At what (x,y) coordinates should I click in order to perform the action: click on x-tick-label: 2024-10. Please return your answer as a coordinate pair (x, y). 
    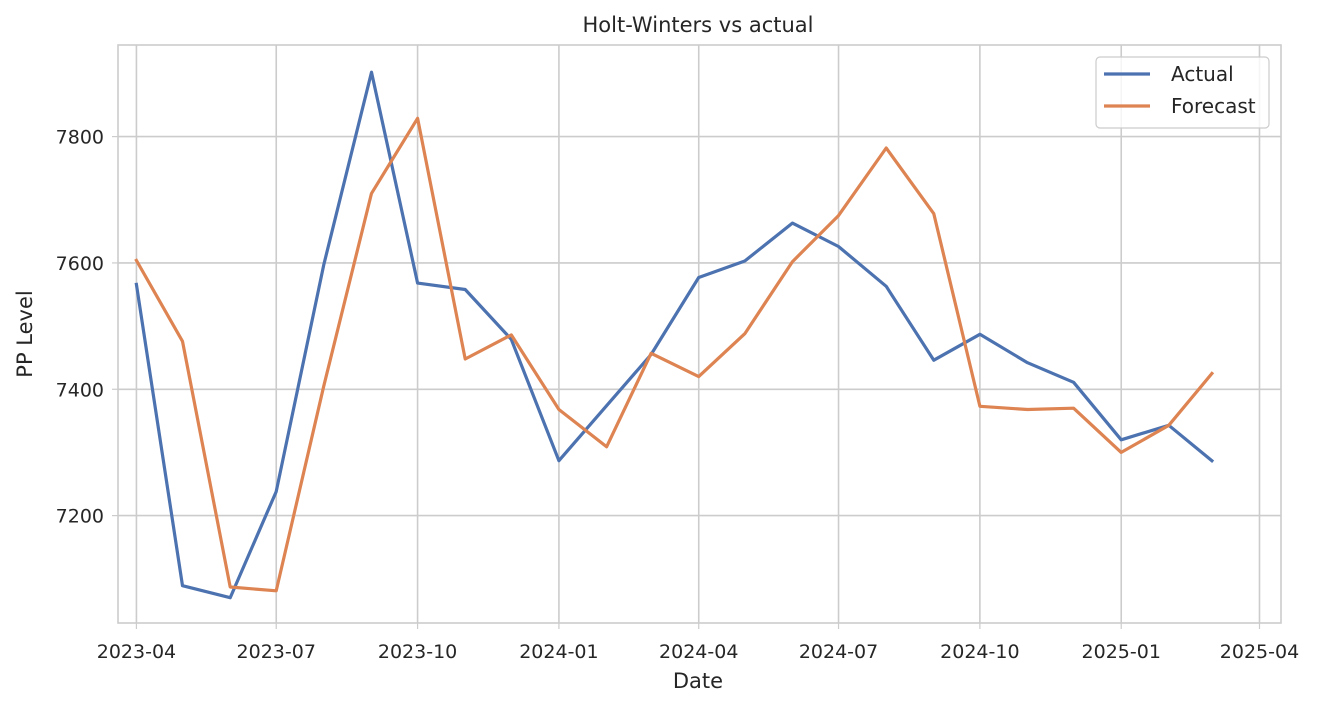
    Looking at the image, I should click on (979, 652).